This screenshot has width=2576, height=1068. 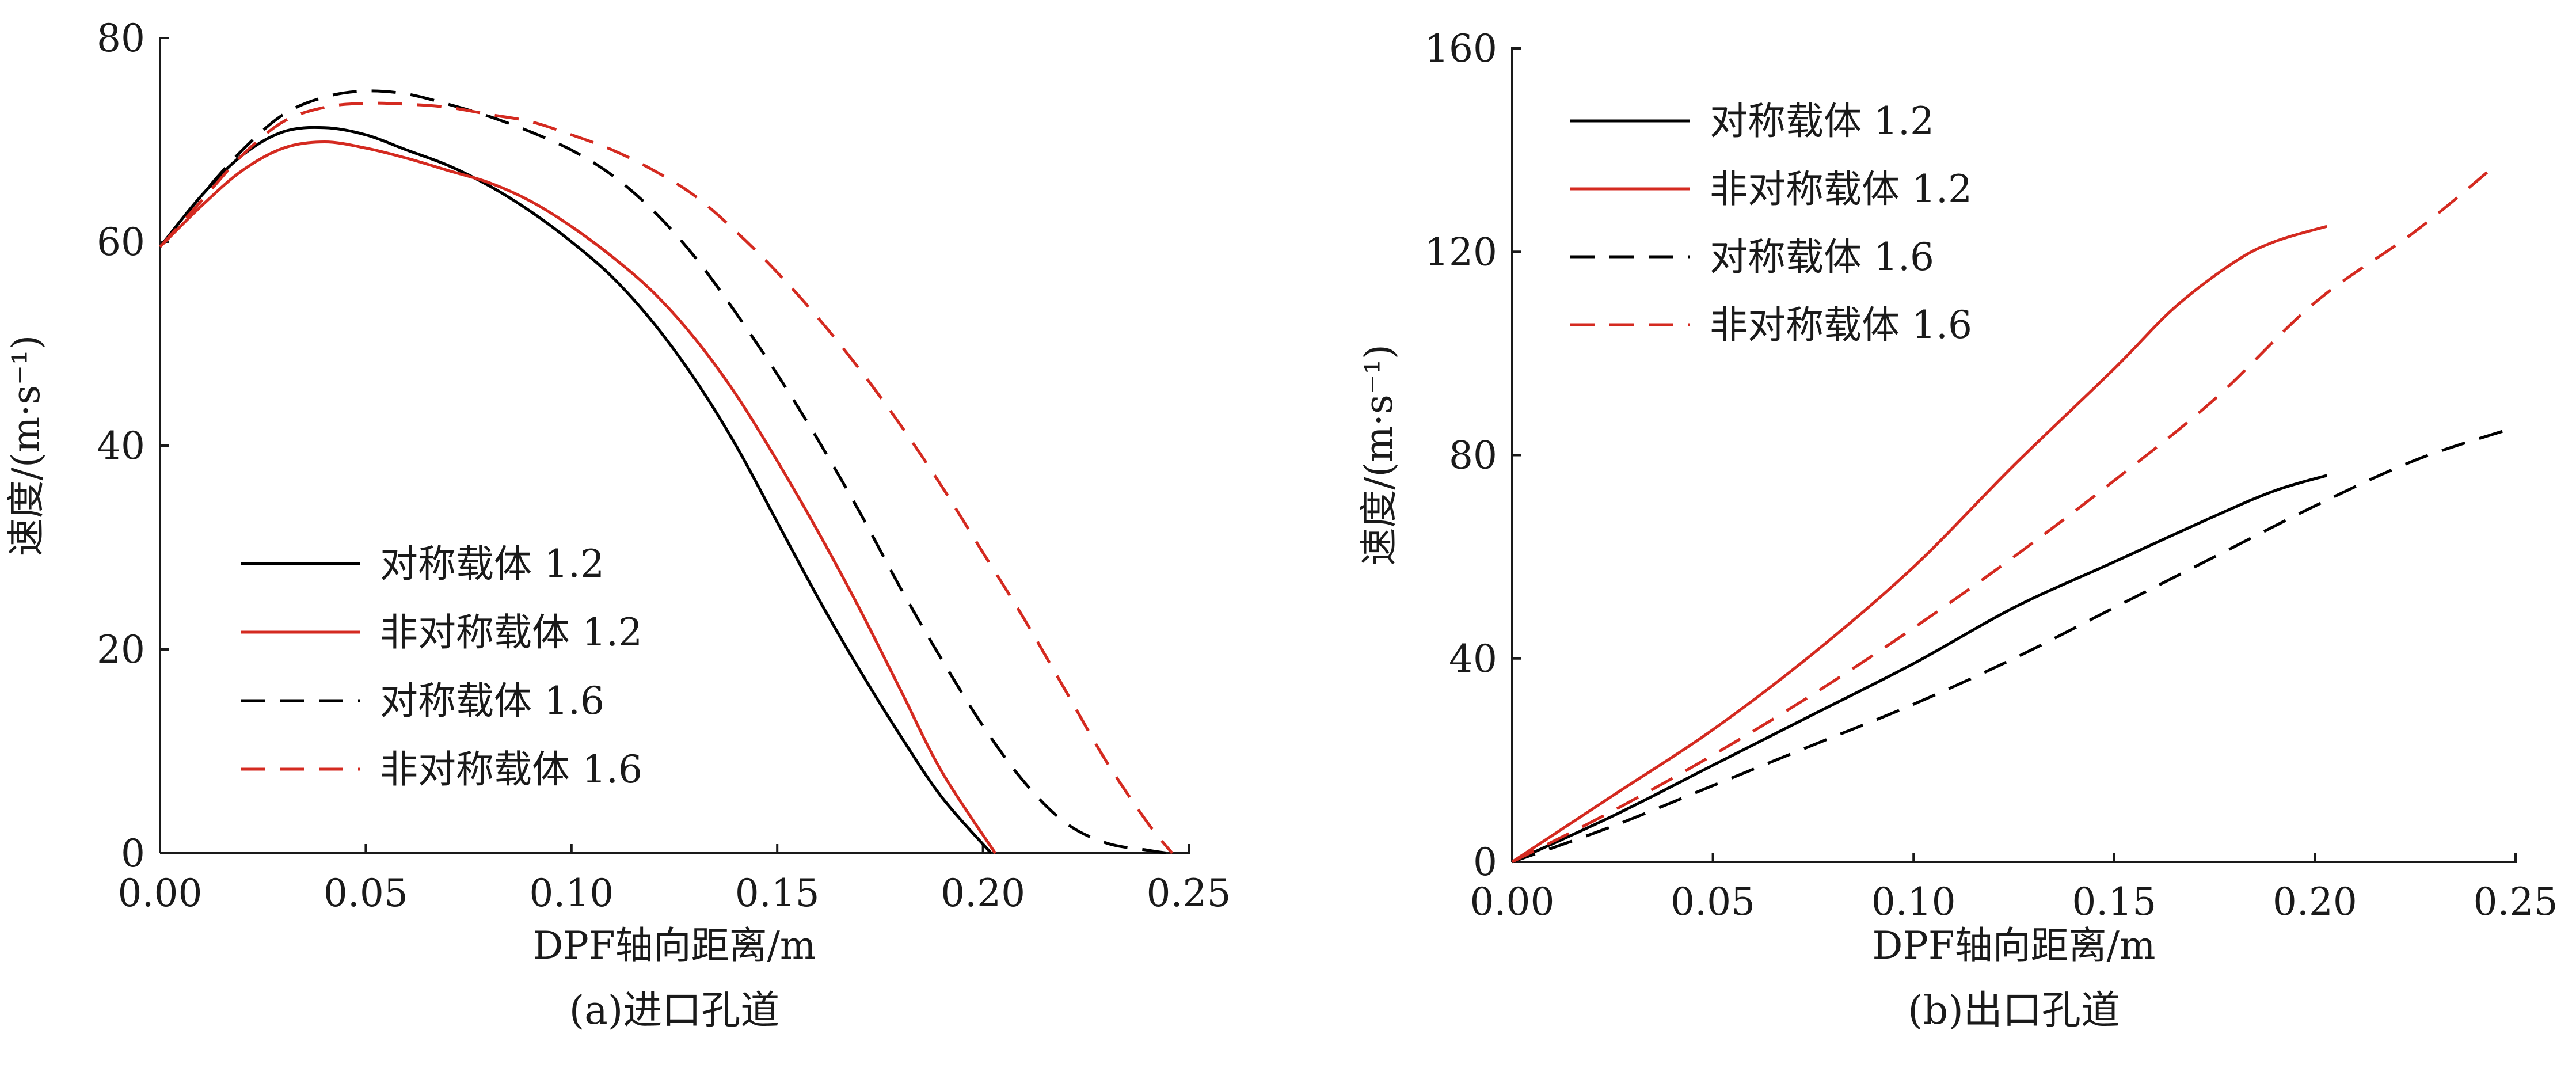 I want to click on y-tick-label: 60, so click(x=121, y=242).